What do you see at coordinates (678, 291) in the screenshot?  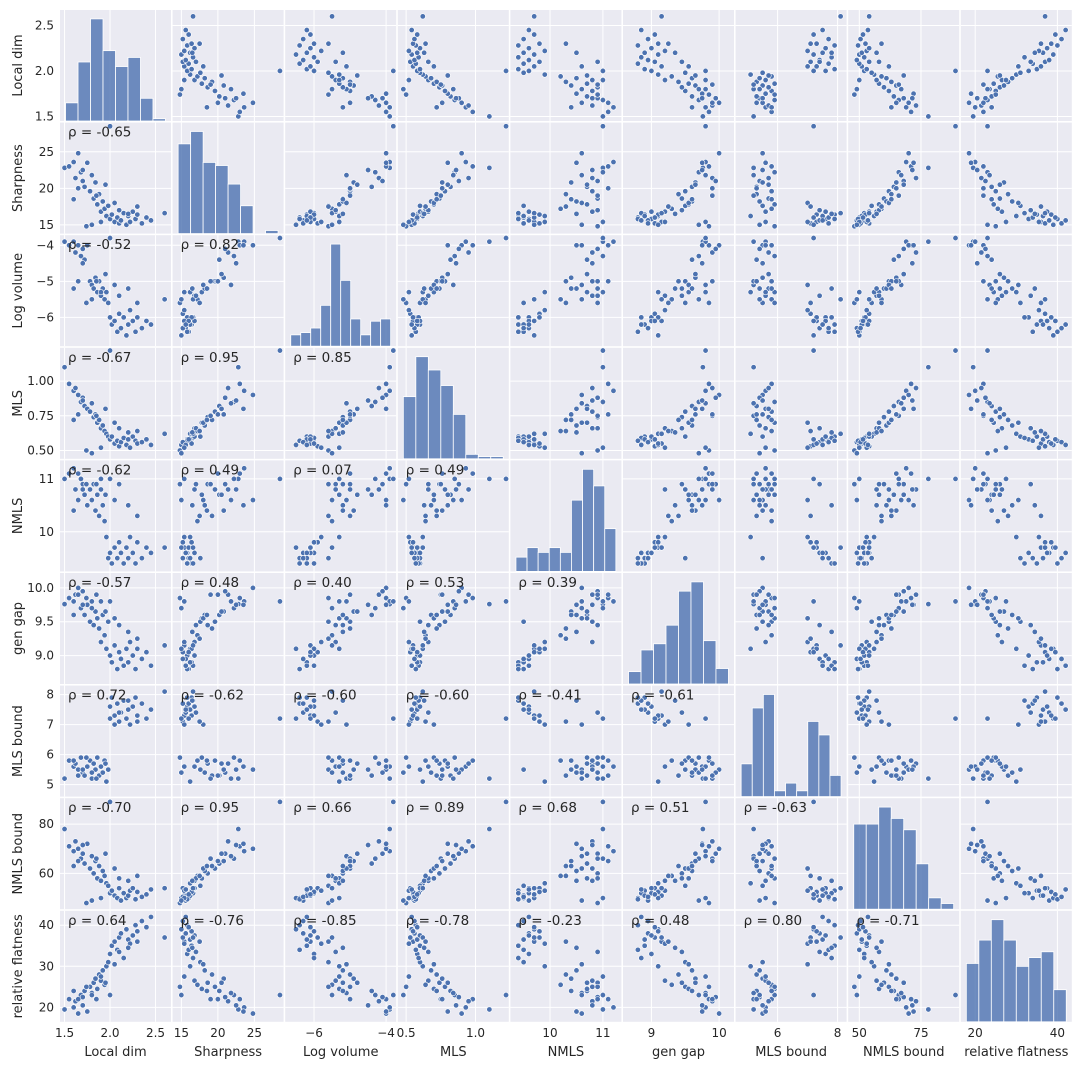 I see `panel-log-volume-vs-gen-gap` at bounding box center [678, 291].